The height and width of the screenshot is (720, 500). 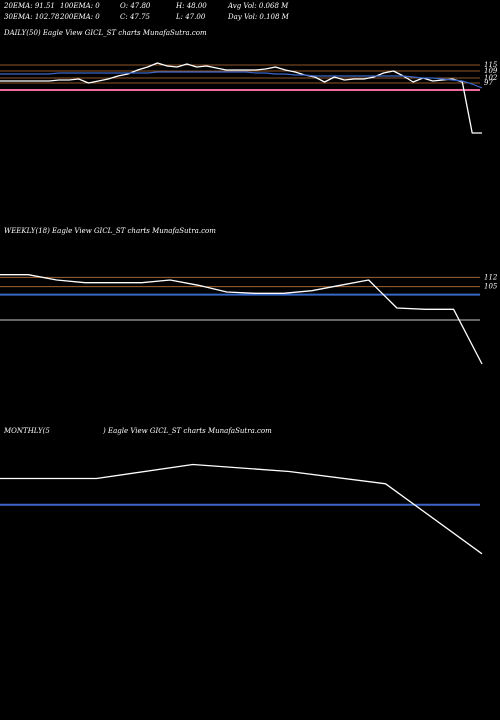 I want to click on close-stat: C: 47.75, so click(x=135, y=17).